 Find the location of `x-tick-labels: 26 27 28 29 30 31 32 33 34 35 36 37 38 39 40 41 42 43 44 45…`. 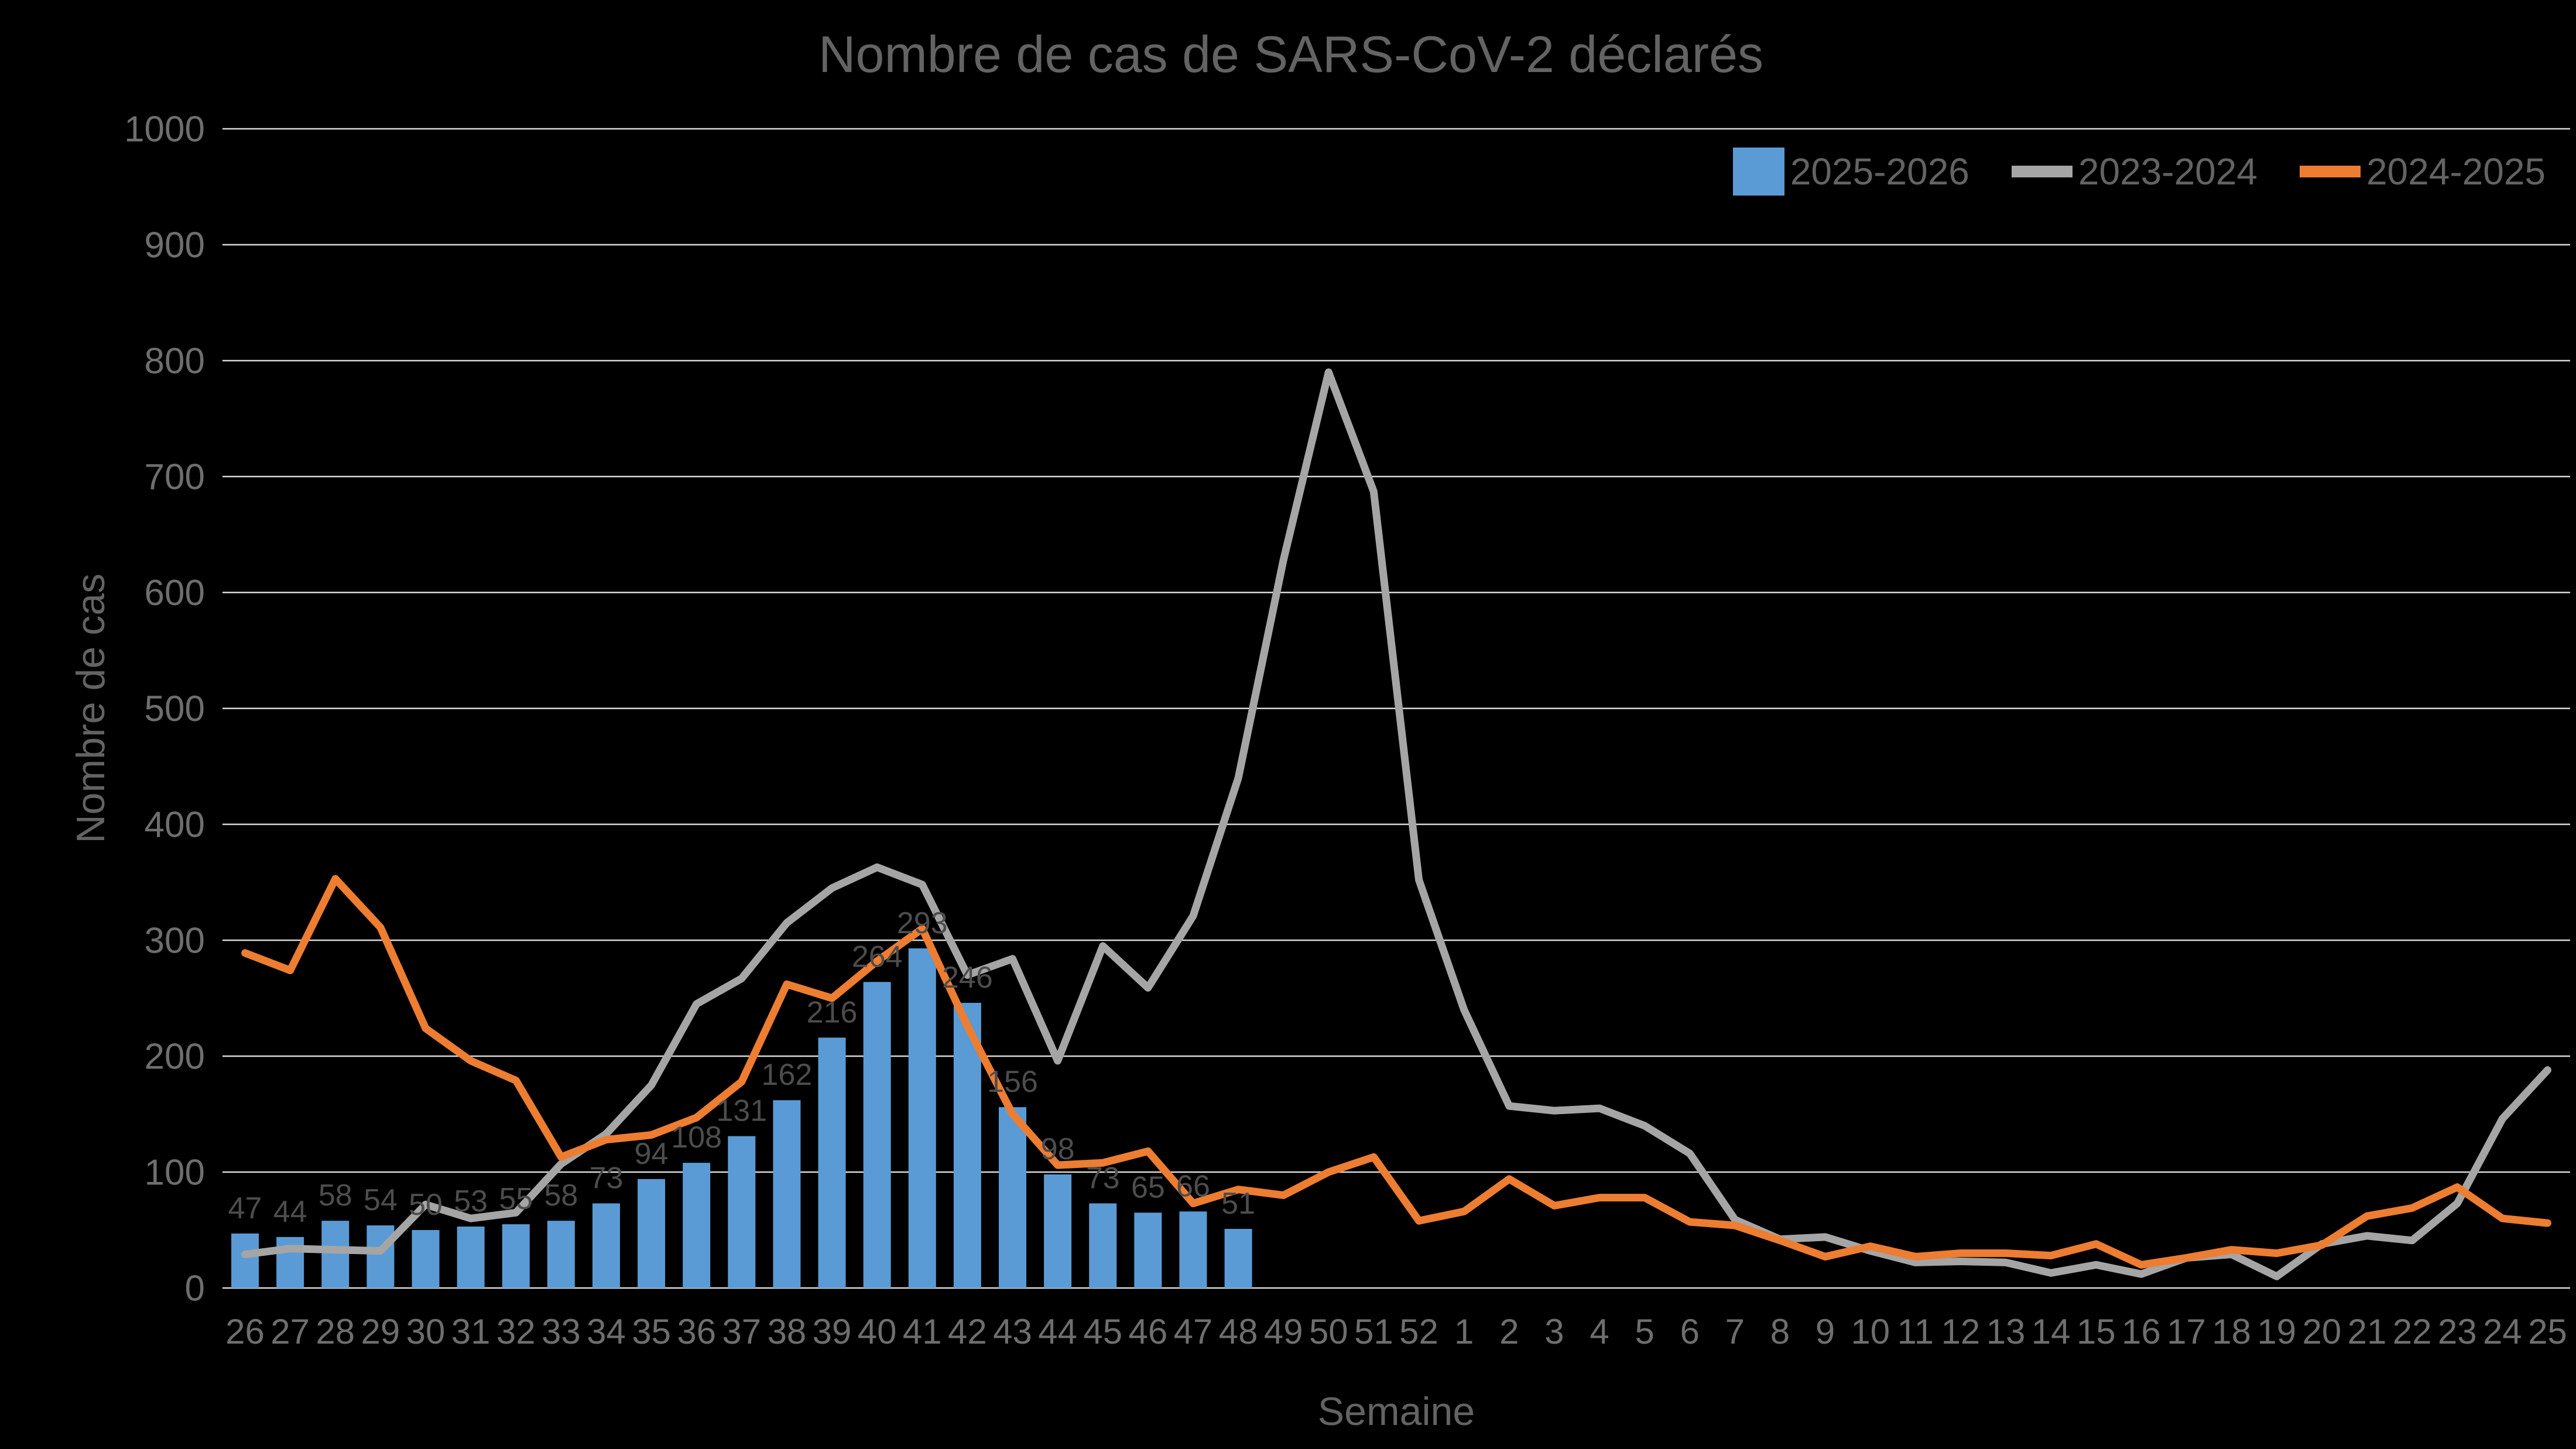

x-tick-labels: 26 27 28 29 30 31 32 33 34 35 36 37 38 39 40 41 42 43 44 45… is located at coordinates (1396, 1331).